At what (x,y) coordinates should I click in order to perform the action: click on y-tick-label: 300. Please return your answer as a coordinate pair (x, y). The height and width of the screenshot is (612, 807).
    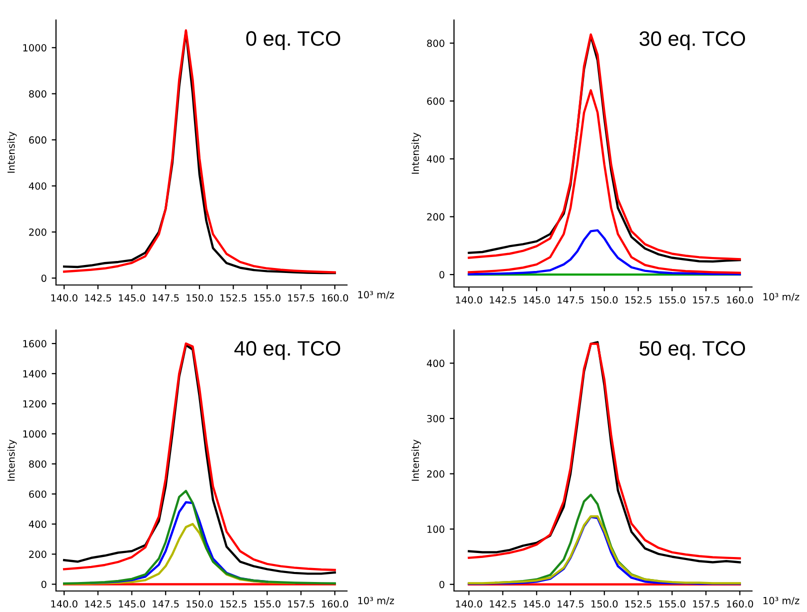
    Looking at the image, I should click on (435, 418).